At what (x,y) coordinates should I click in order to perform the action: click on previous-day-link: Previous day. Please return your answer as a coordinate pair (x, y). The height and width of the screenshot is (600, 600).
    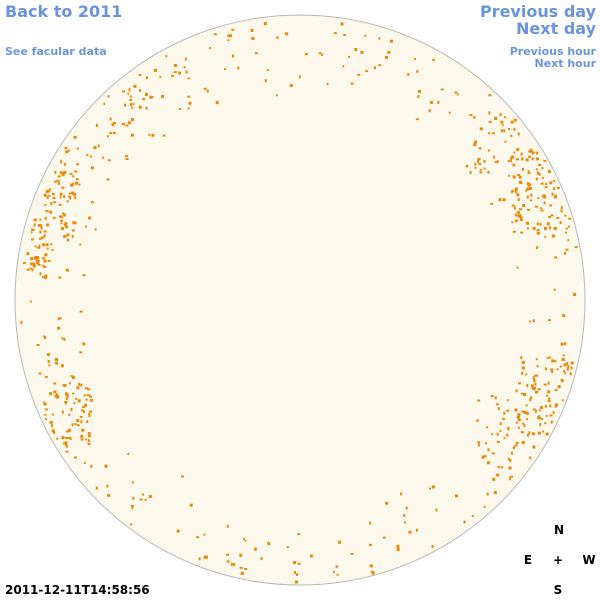
    Looking at the image, I should click on (537, 11).